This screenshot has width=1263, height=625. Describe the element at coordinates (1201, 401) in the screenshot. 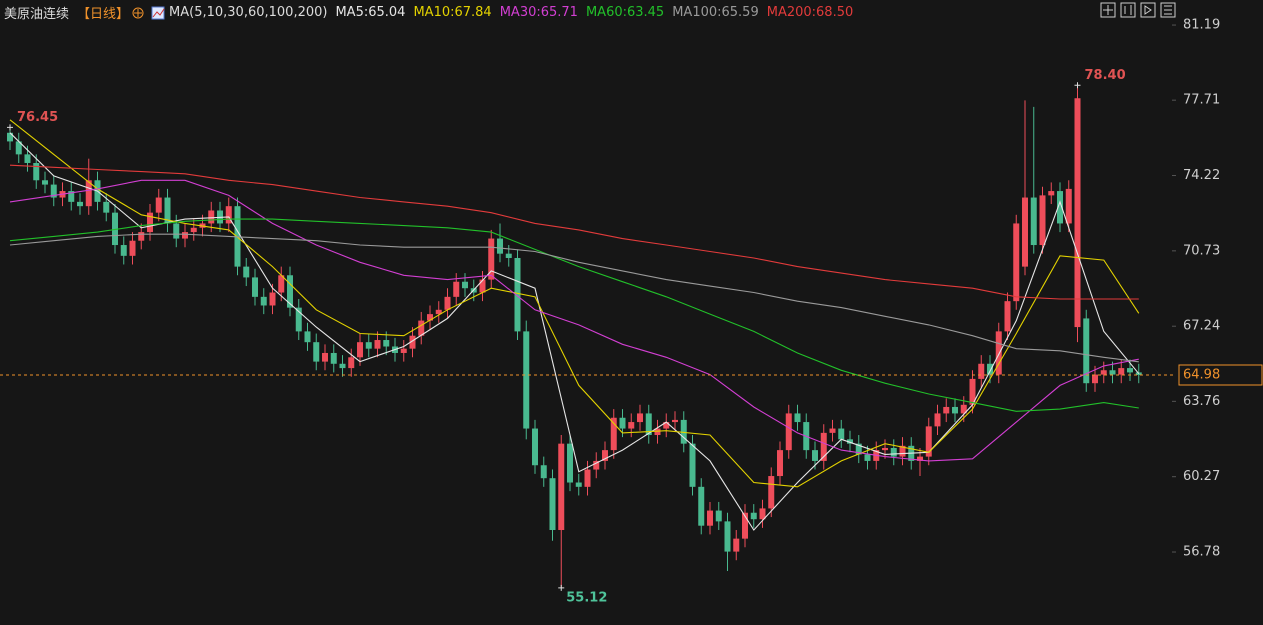

I see `y-tick-label: 63.76` at that location.